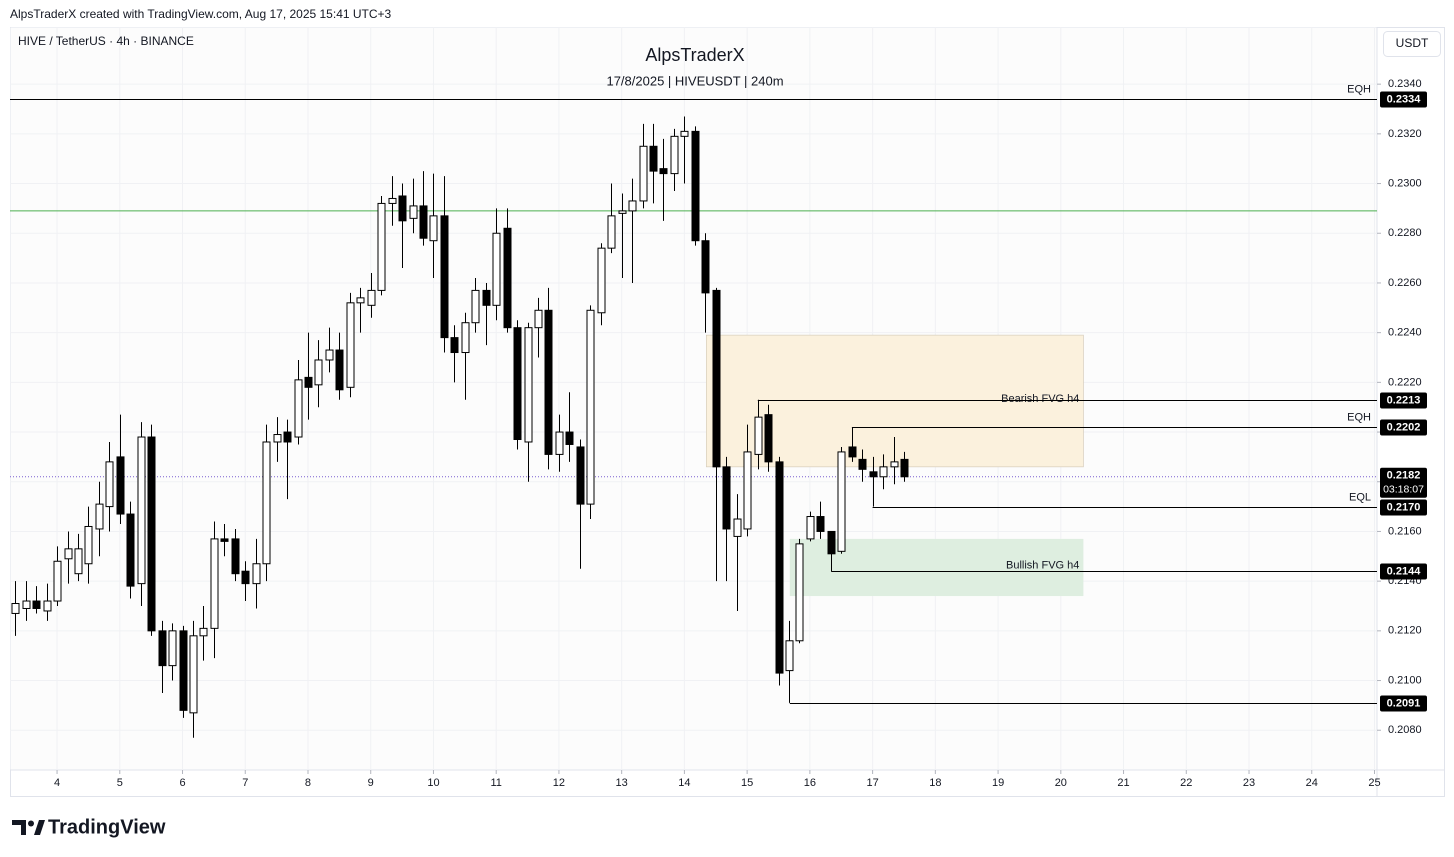  Describe the element at coordinates (1405, 134) in the screenshot. I see `y-tick-label: 0.2320` at that location.